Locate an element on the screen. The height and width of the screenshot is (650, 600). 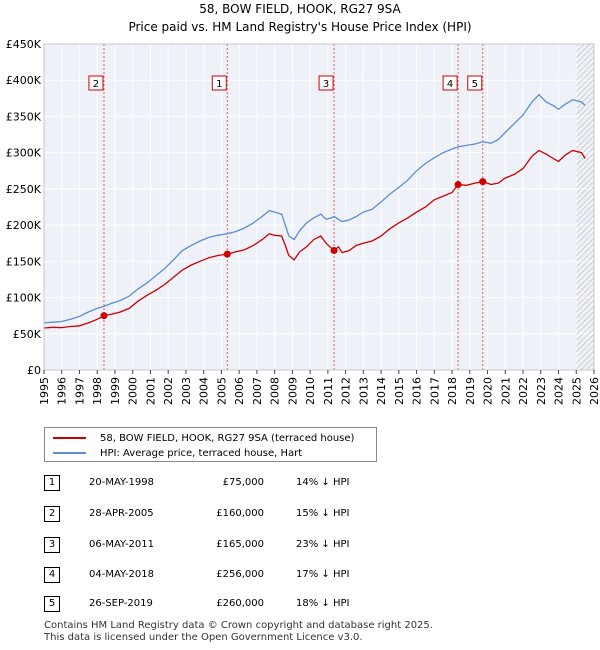
x-tick-label: 2006 is located at coordinates (239, 391).